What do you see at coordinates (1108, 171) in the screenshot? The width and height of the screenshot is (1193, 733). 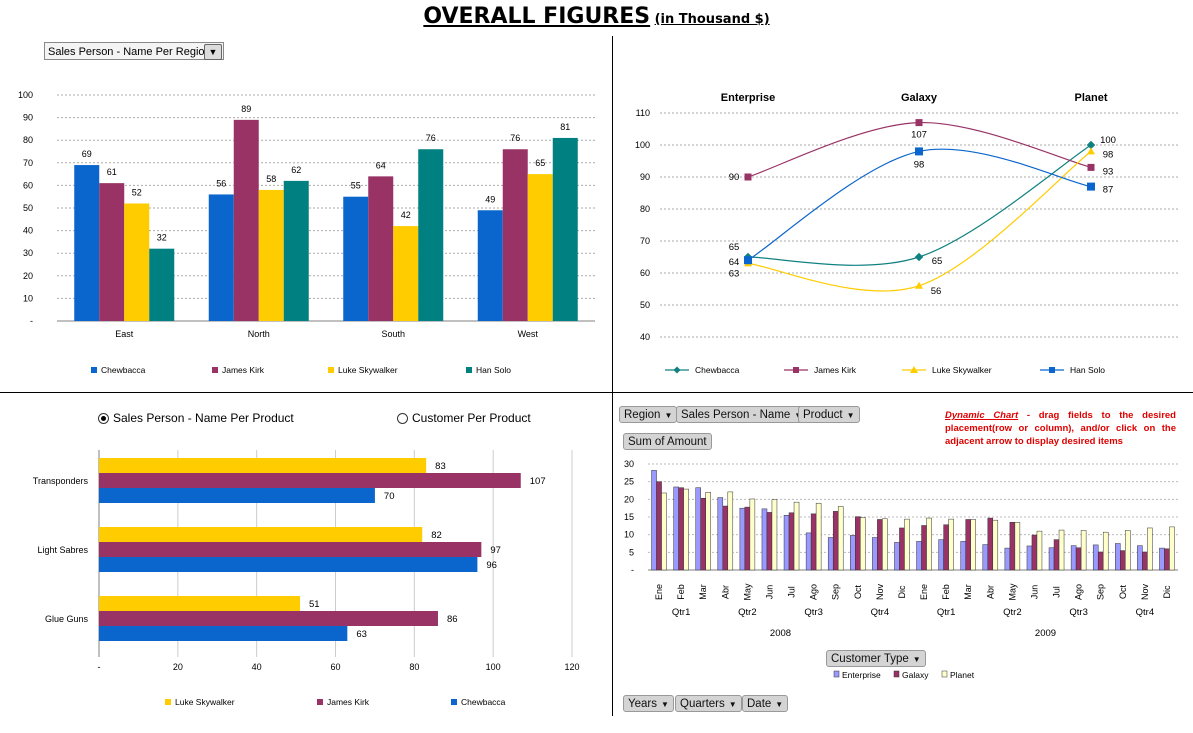 I see `point-data-label: 93` at bounding box center [1108, 171].